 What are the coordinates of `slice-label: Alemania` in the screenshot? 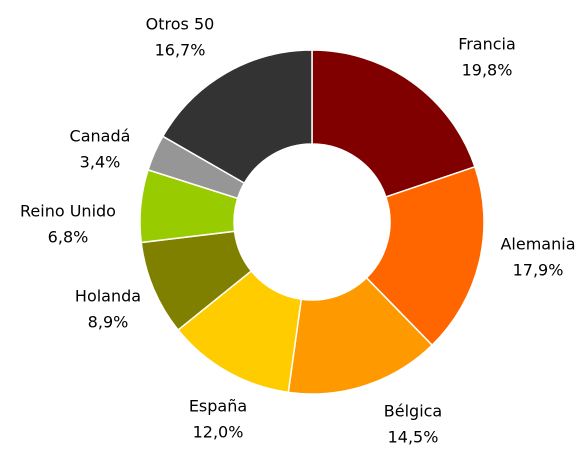 It's located at (537, 244).